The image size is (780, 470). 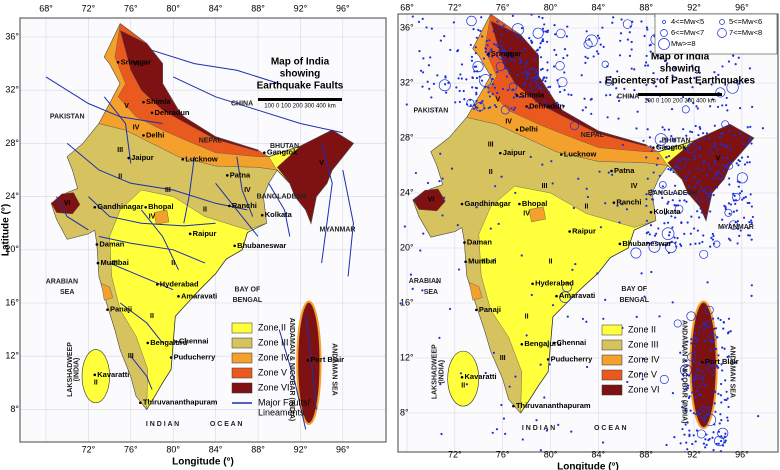 I want to click on city-label: Bhopal, so click(x=534, y=203).